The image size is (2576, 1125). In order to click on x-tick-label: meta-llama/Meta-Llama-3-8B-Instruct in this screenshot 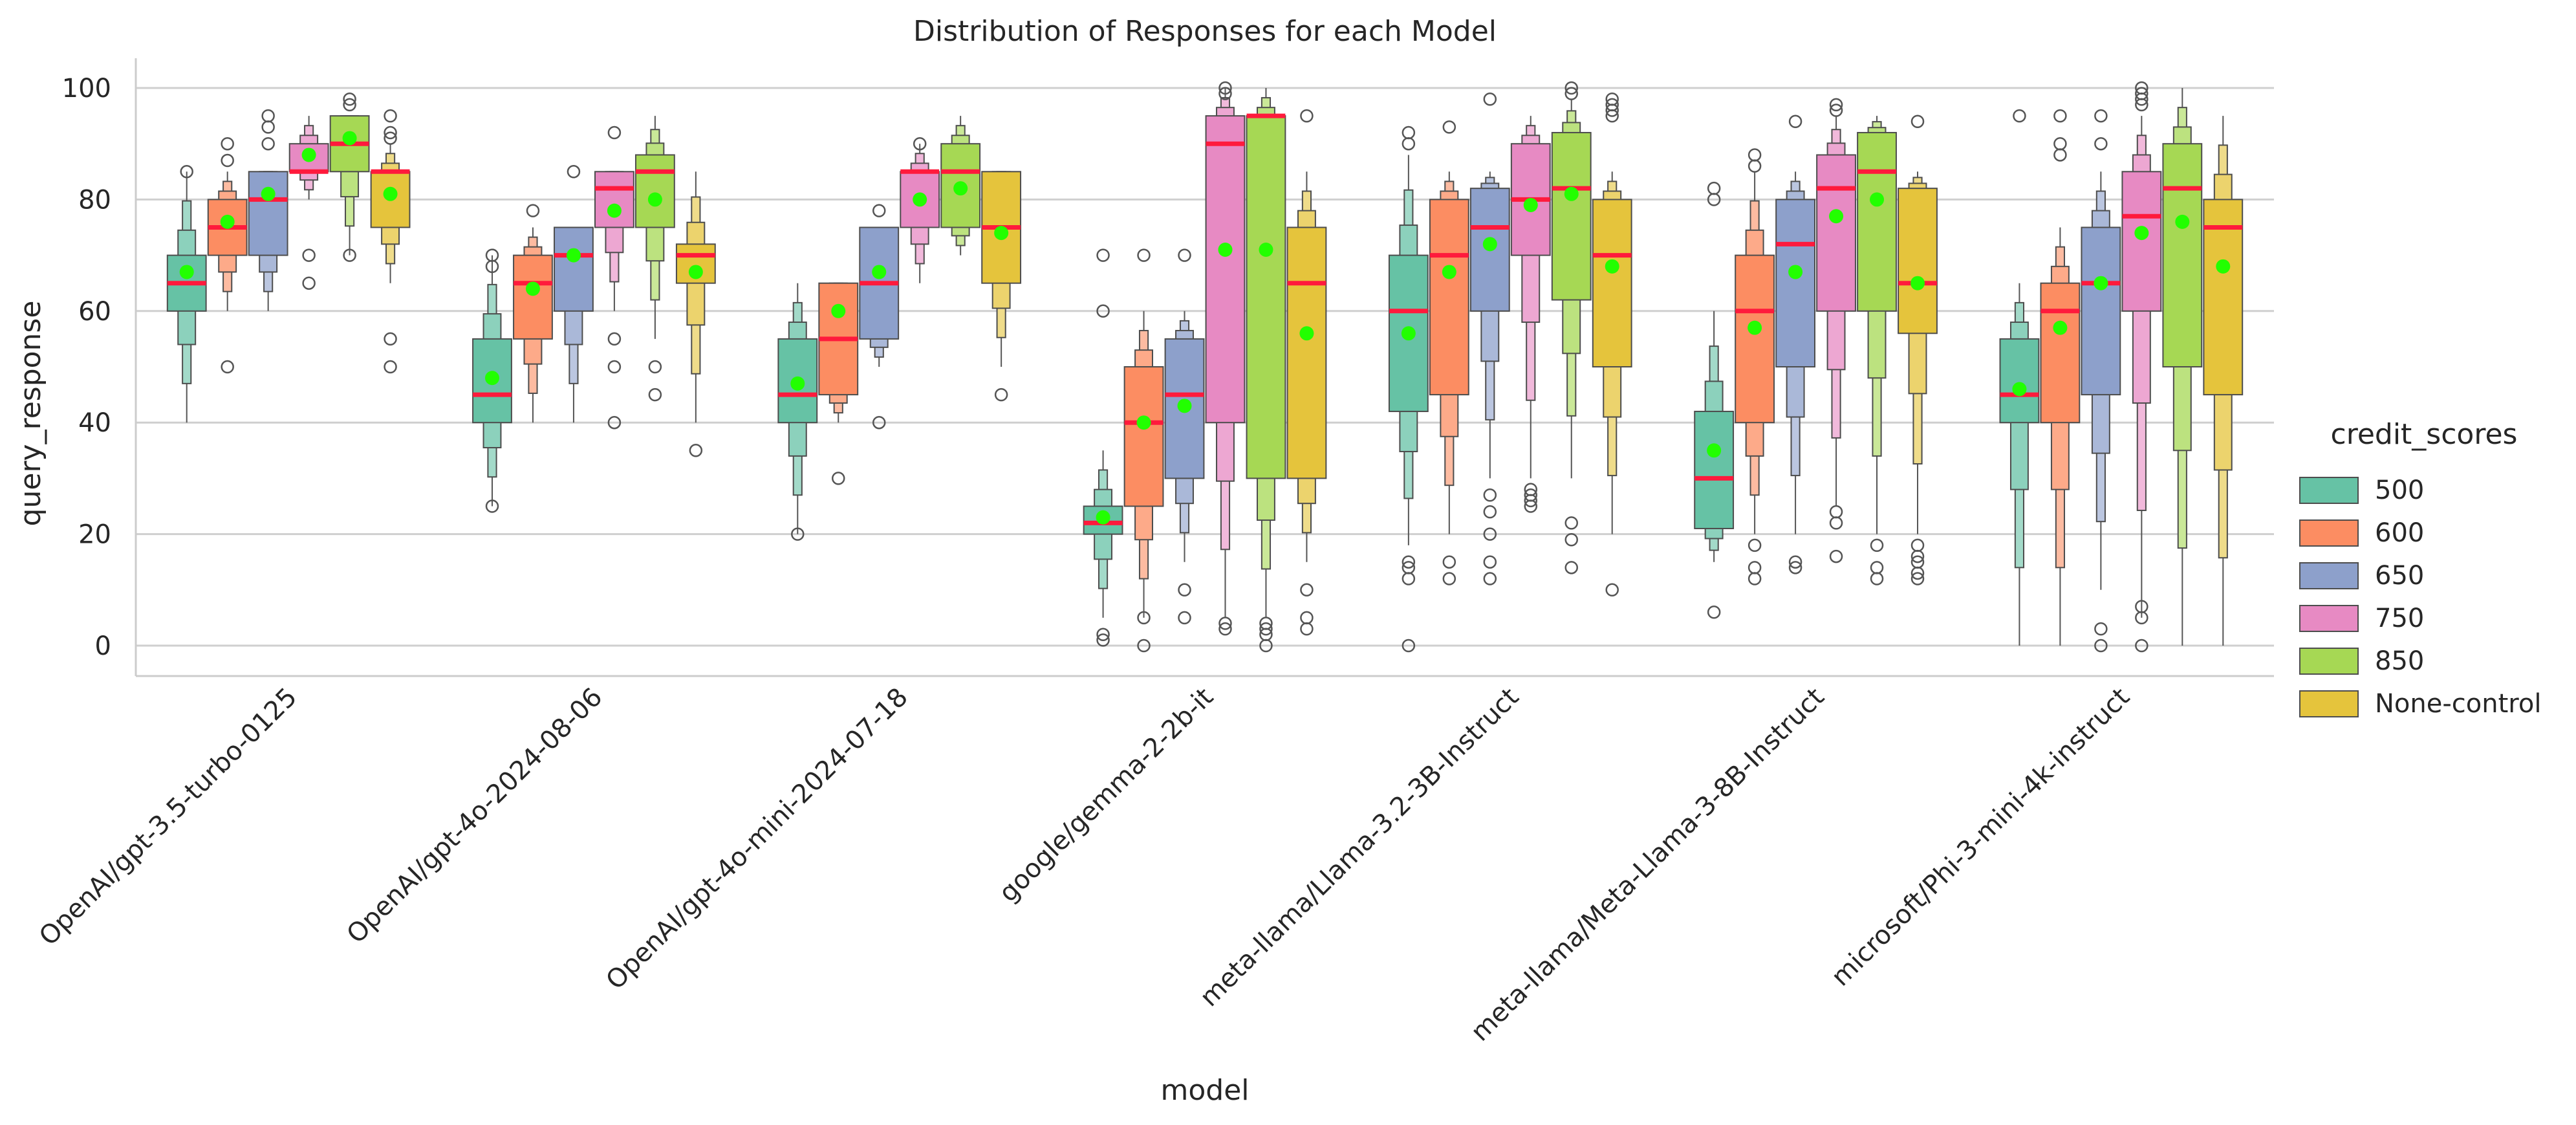, I will do `click(1648, 865)`.